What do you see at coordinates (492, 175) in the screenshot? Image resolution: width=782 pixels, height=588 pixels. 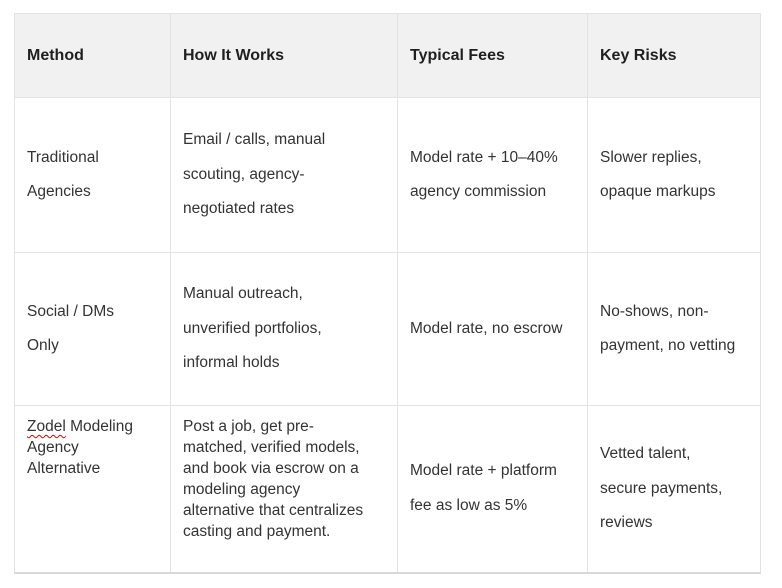 I see `cell-typical-fees: Model rate + 10–40% agency commission` at bounding box center [492, 175].